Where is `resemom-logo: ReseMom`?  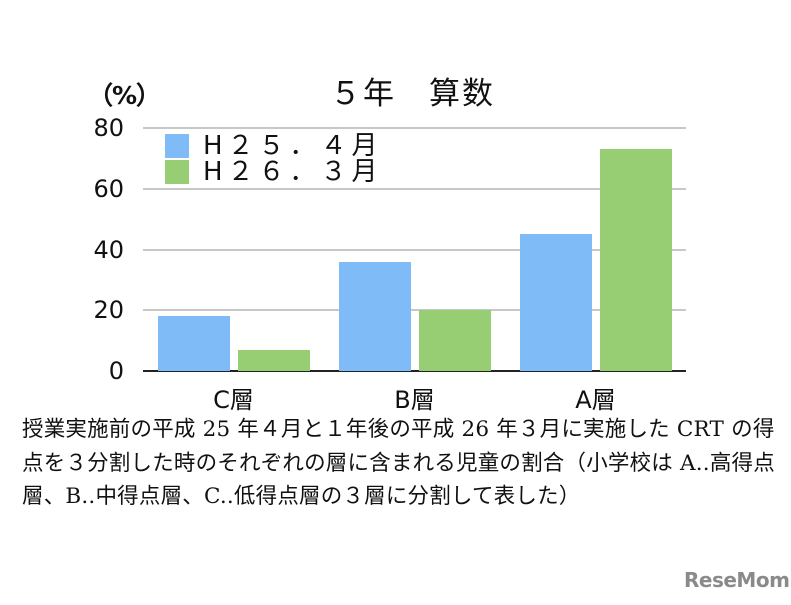
resemom-logo: ReseMom is located at coordinates (737, 580).